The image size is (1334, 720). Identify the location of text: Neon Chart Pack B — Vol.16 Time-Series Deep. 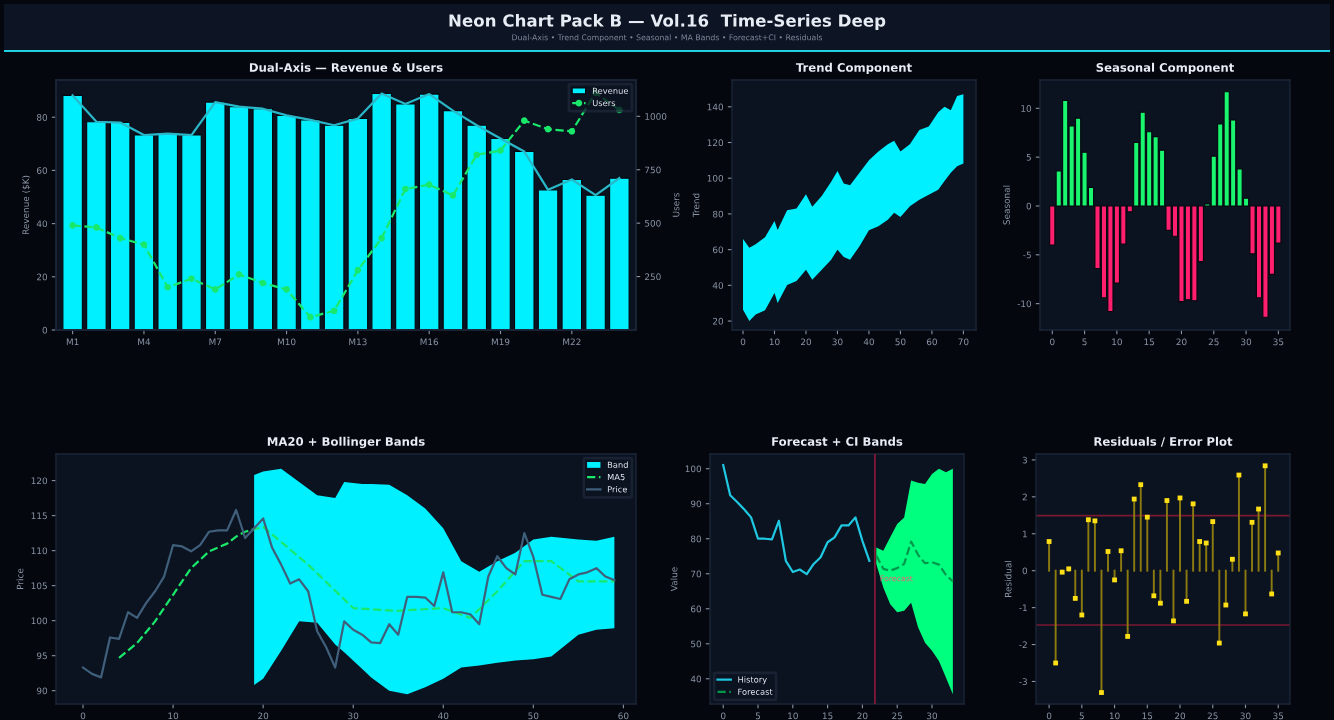
(667, 22).